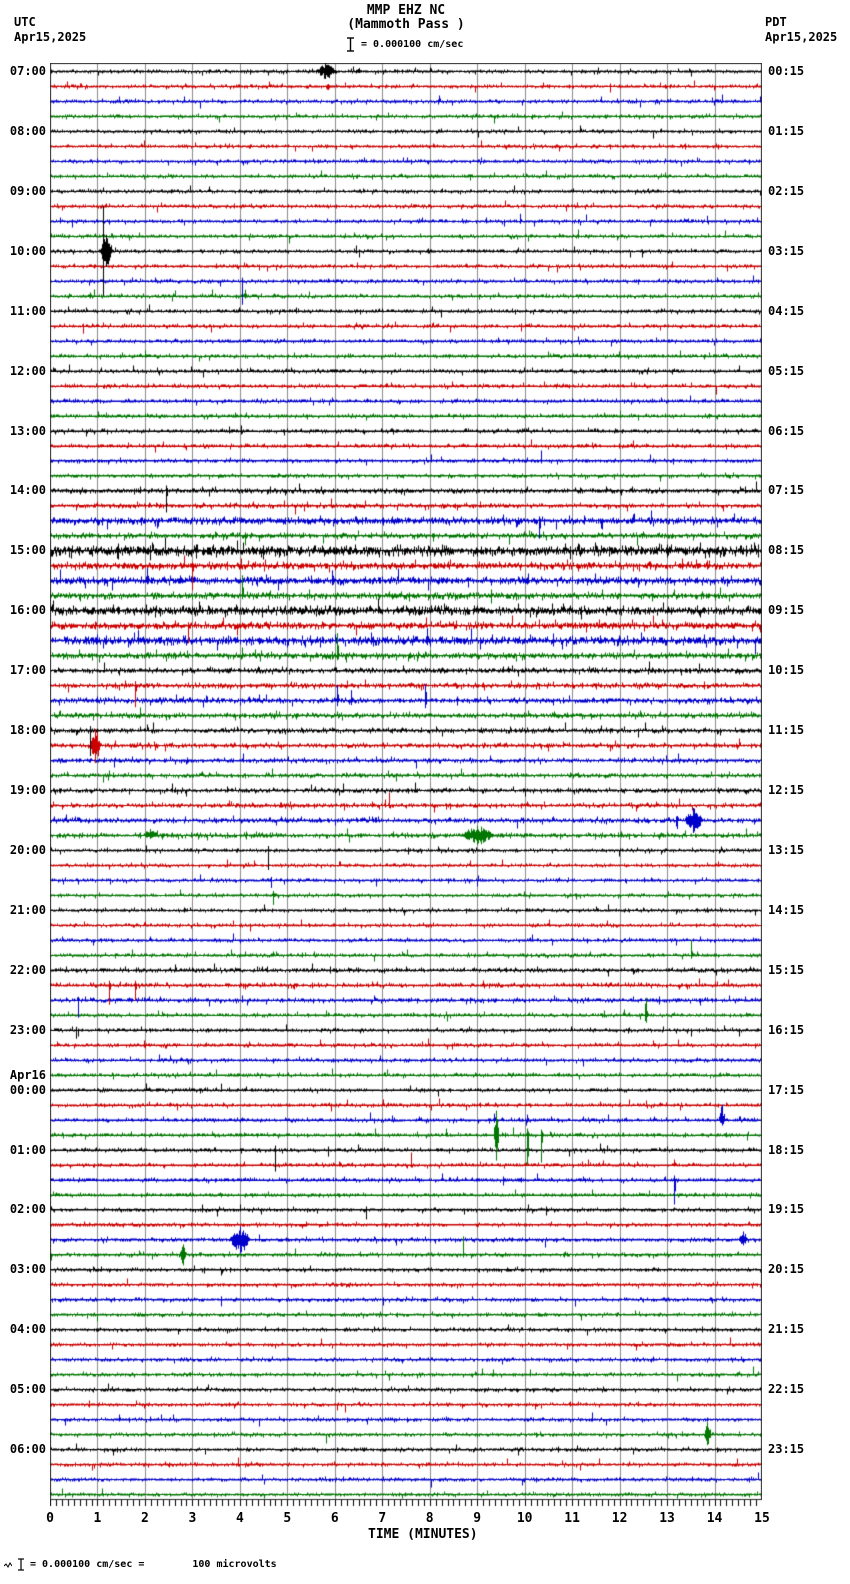 Image resolution: width=850 pixels, height=1584 pixels. Describe the element at coordinates (786, 1389) in the screenshot. I see `pdt-hour-label: 22:15` at that location.